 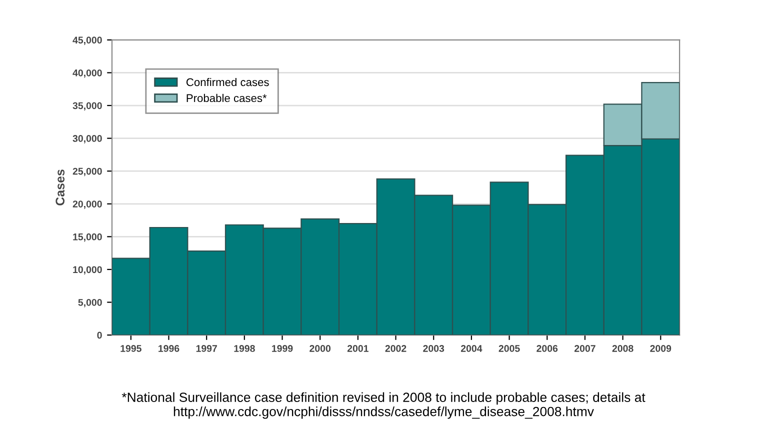 I want to click on x-tick-label: 2008, so click(x=623, y=348).